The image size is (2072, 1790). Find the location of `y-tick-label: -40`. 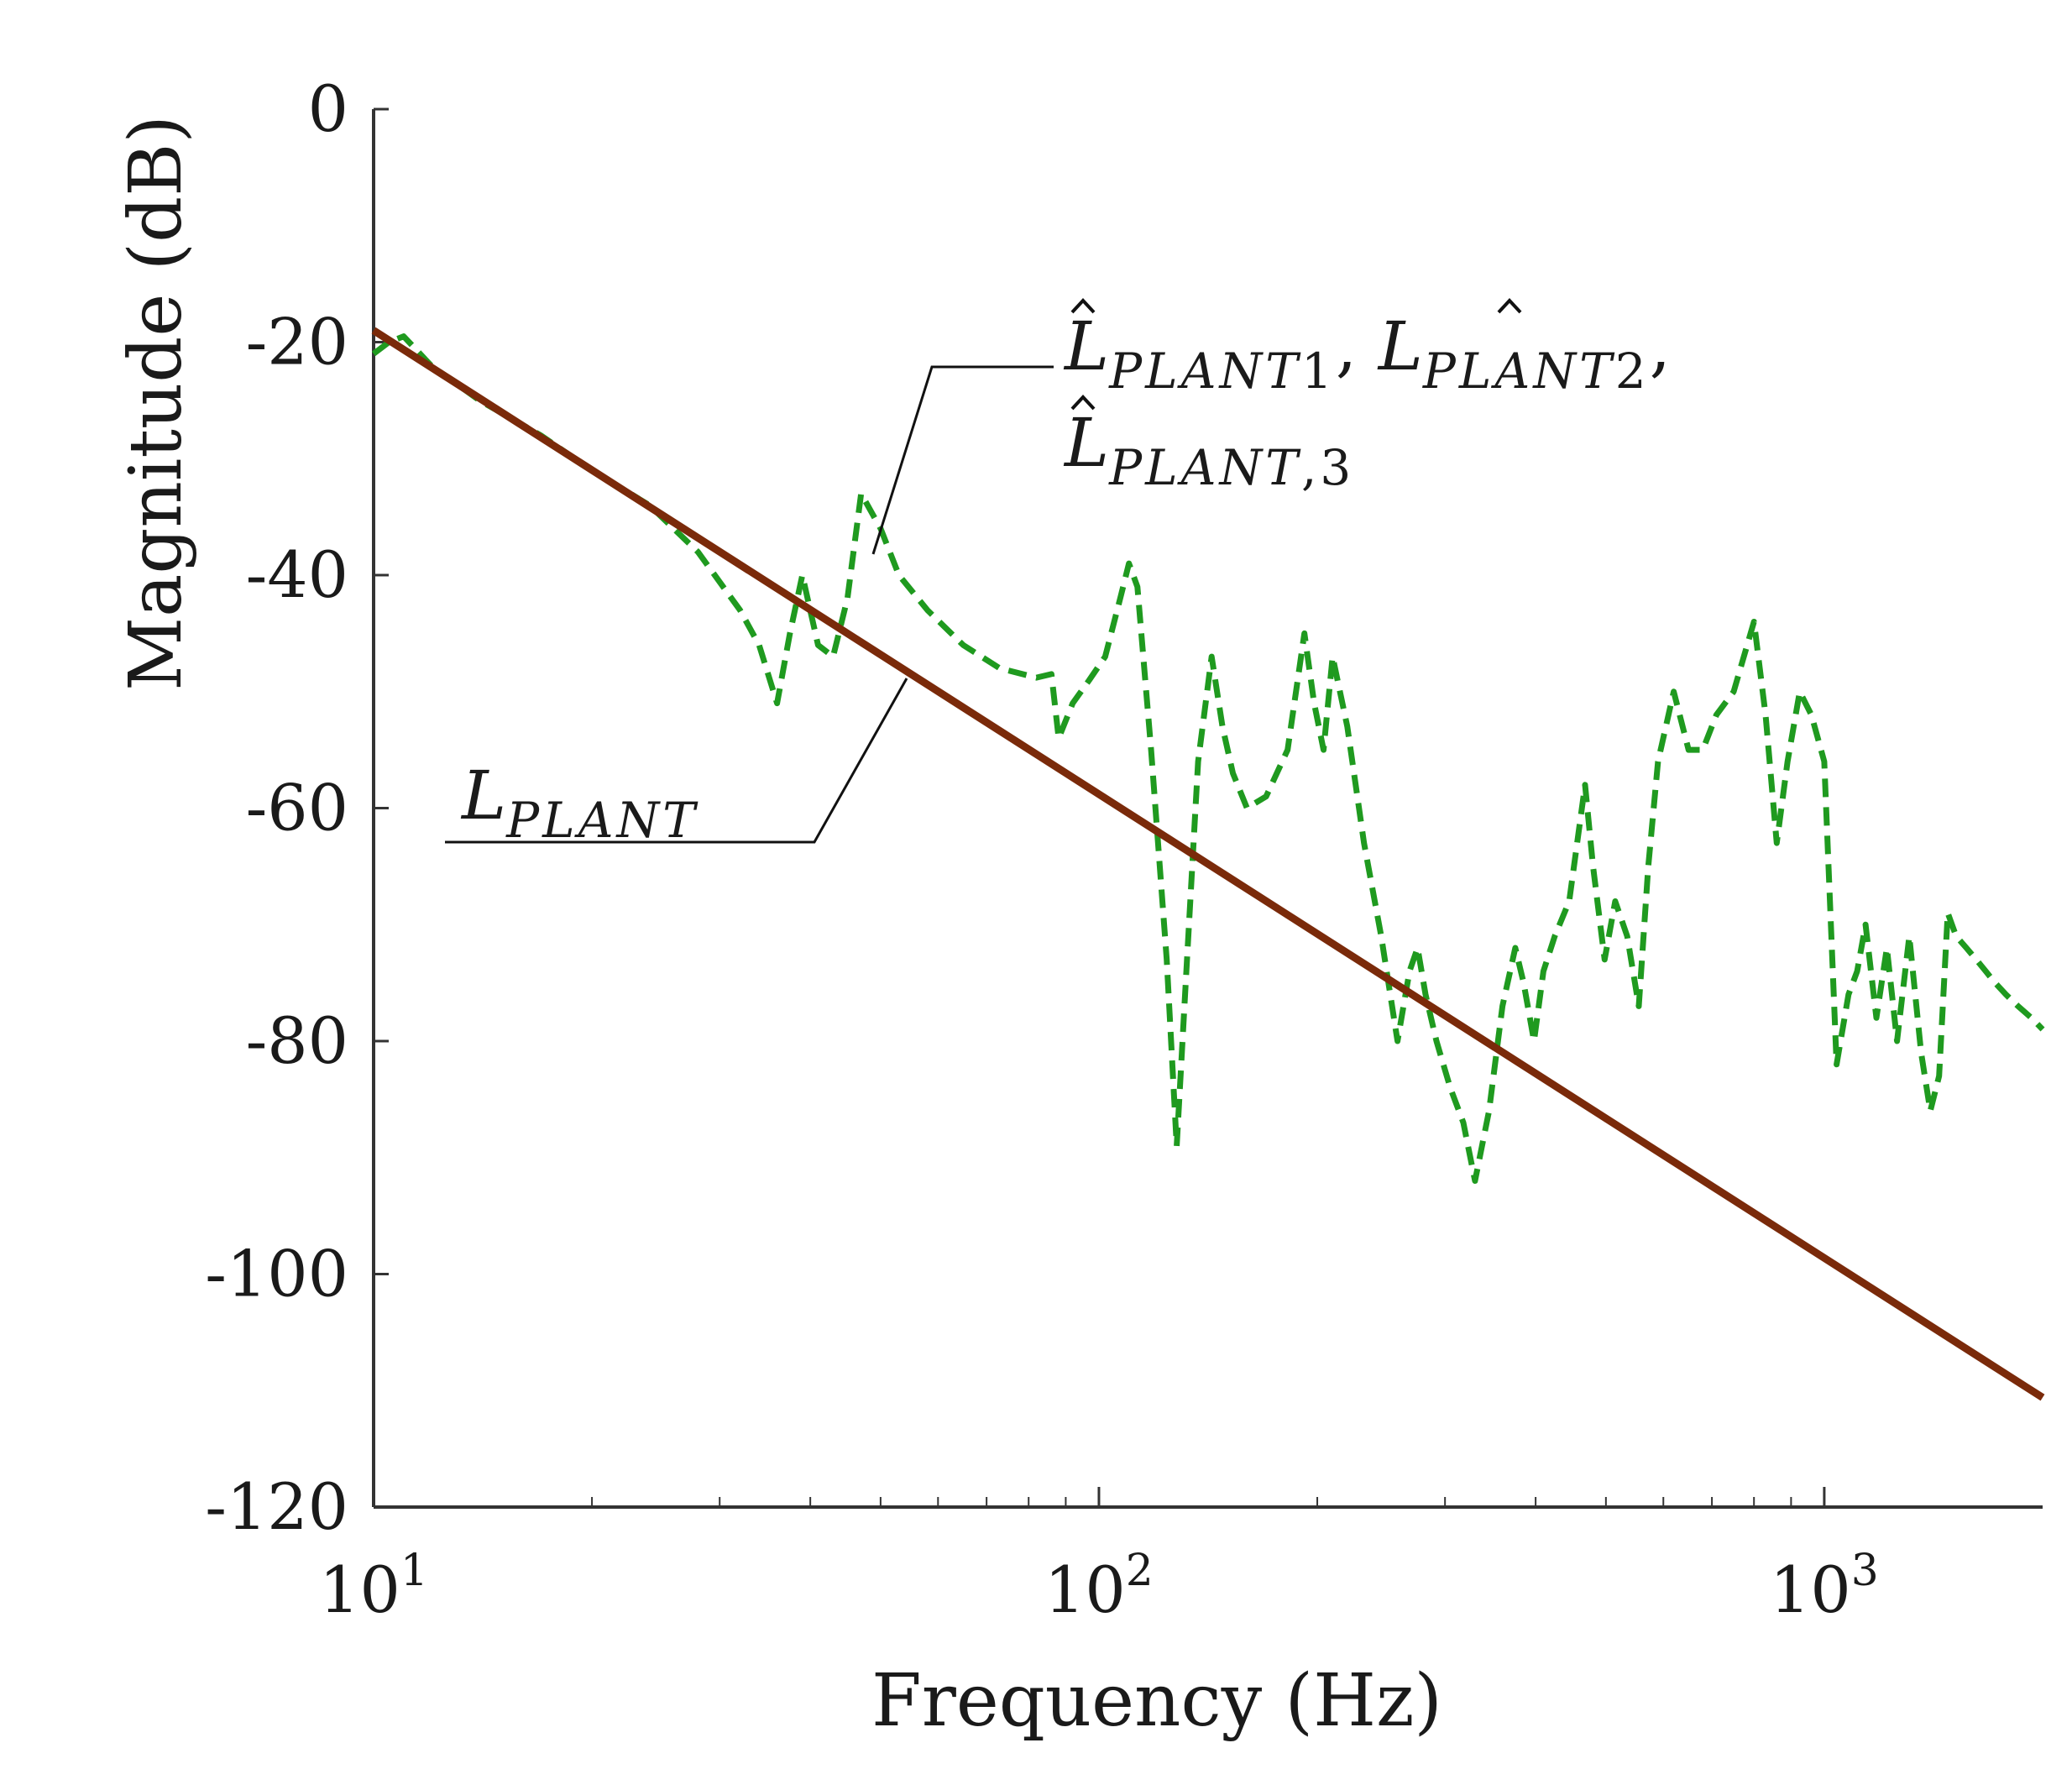

y-tick-label: -40 is located at coordinates (297, 574).